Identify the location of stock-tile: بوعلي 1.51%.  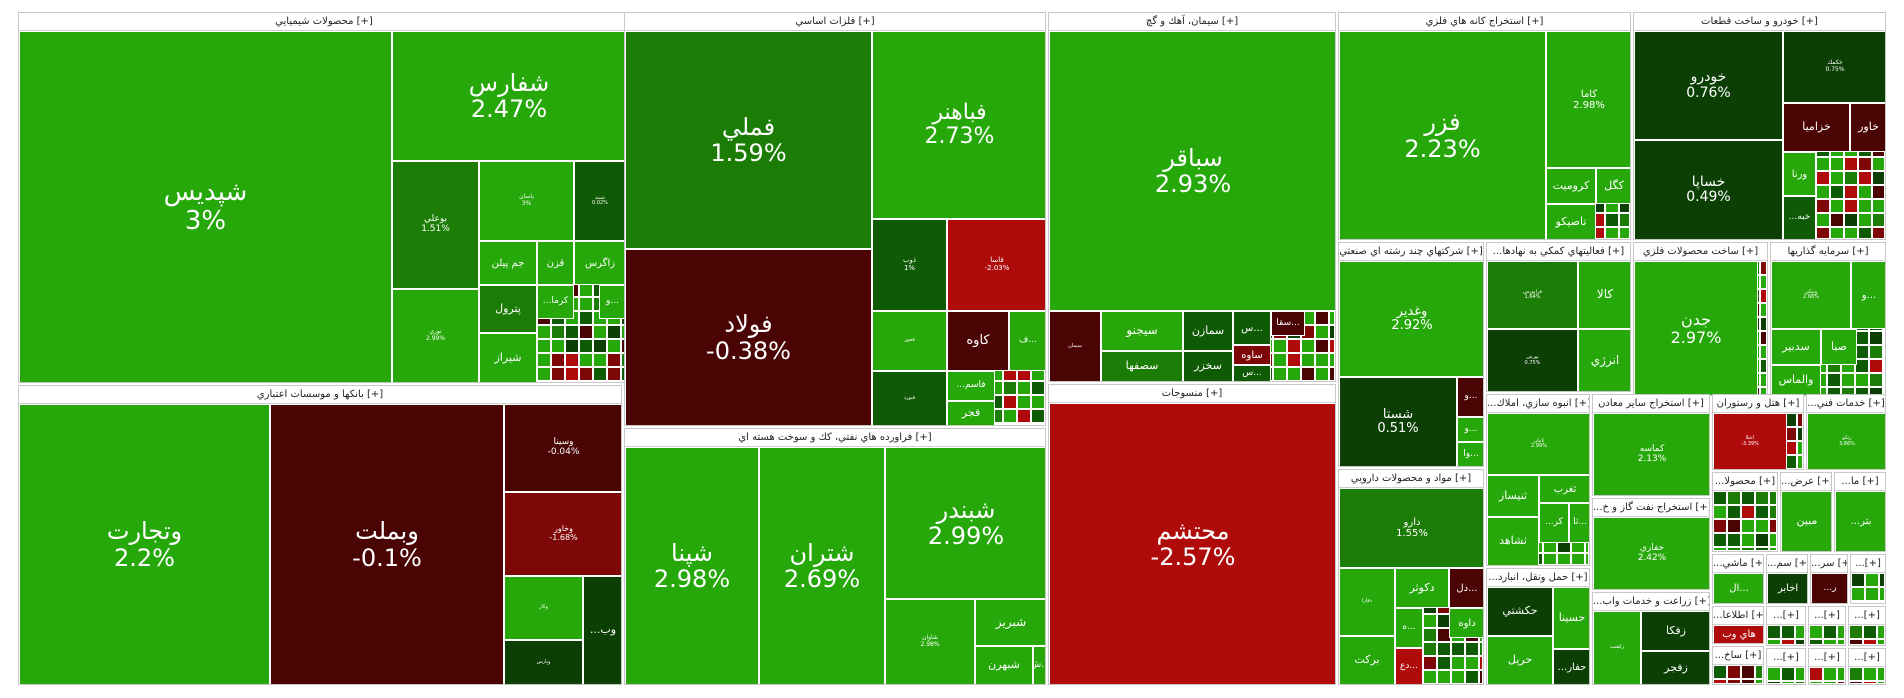
(435, 225).